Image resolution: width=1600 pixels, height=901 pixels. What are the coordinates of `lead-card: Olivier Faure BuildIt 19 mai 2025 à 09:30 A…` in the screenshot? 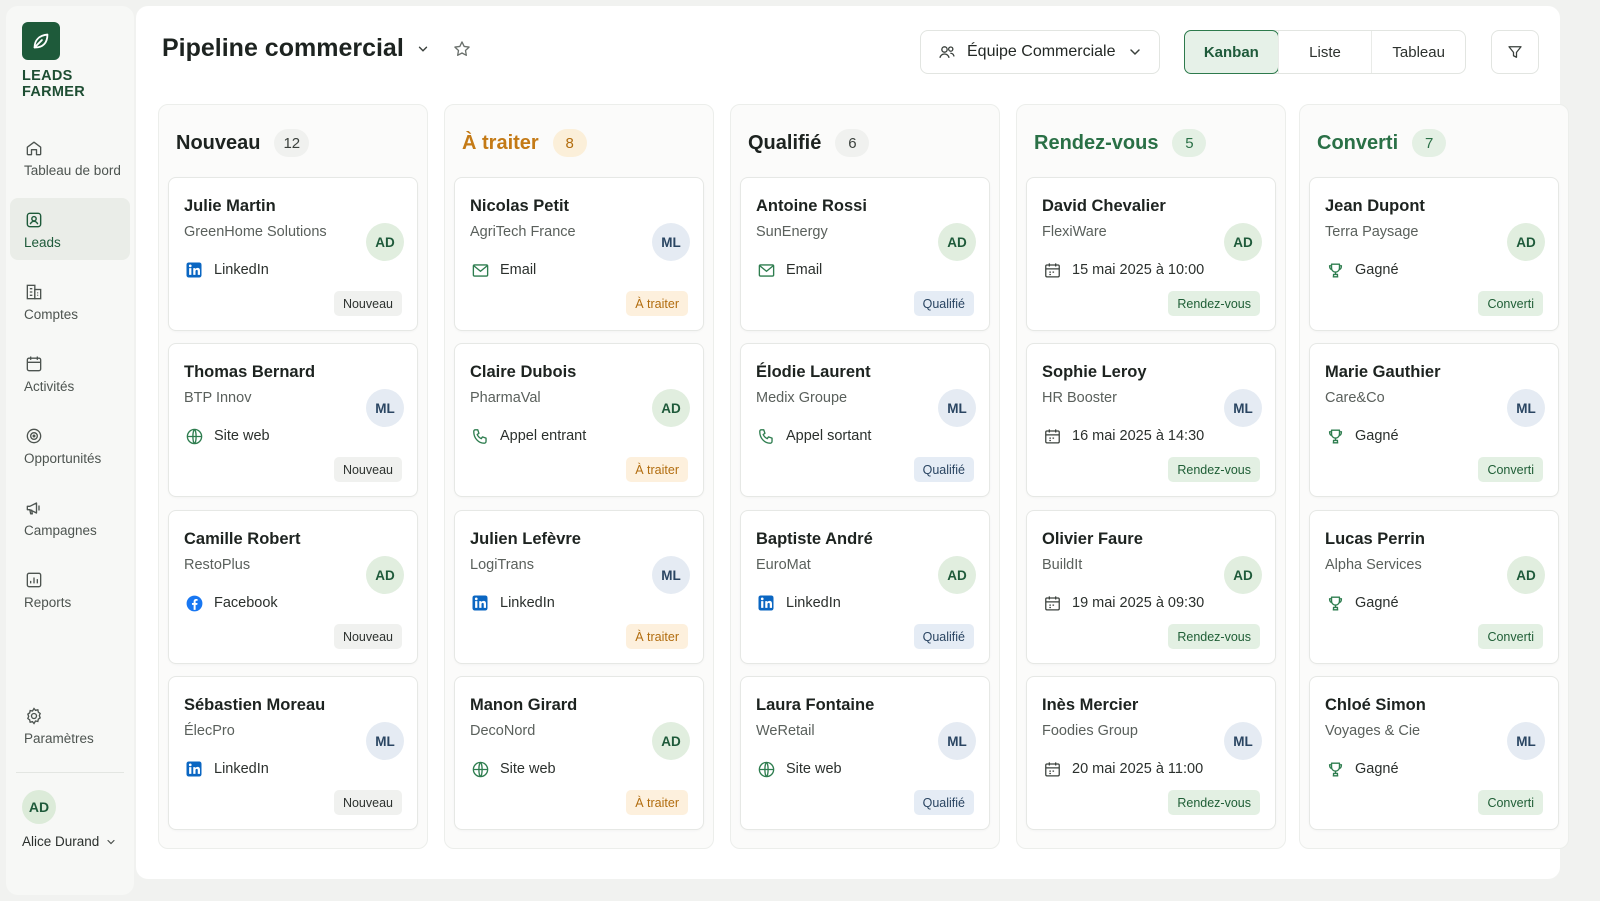 It's located at (1151, 587).